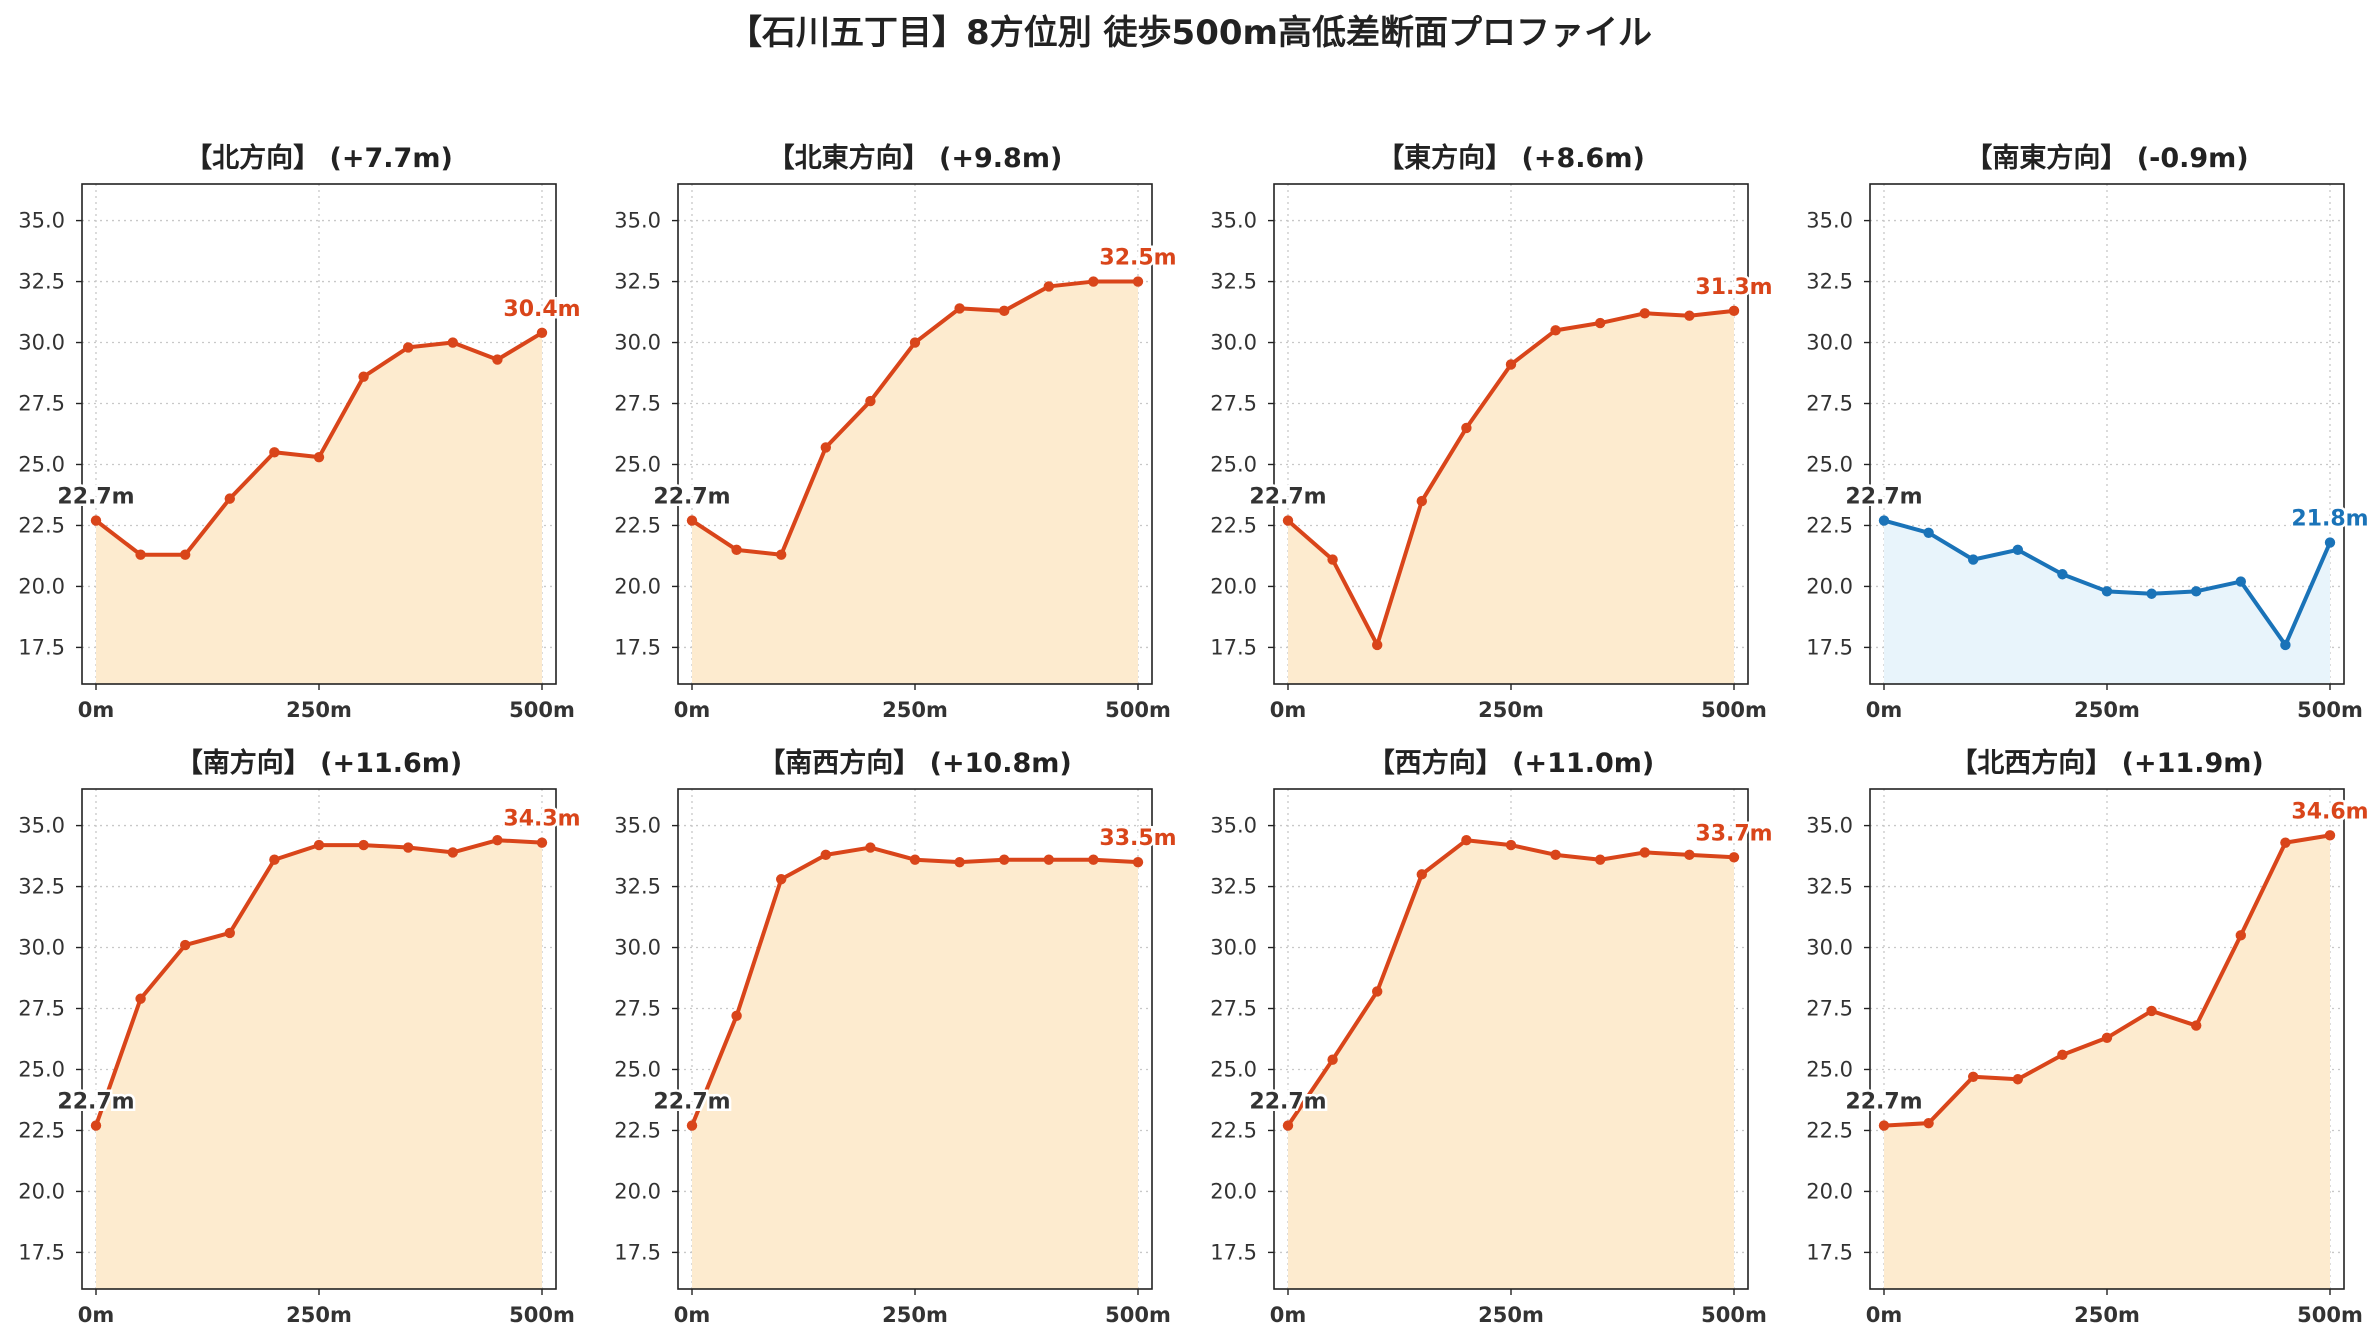  I want to click on panel-title: 【東方向】 (+8.6m), so click(1511, 158).